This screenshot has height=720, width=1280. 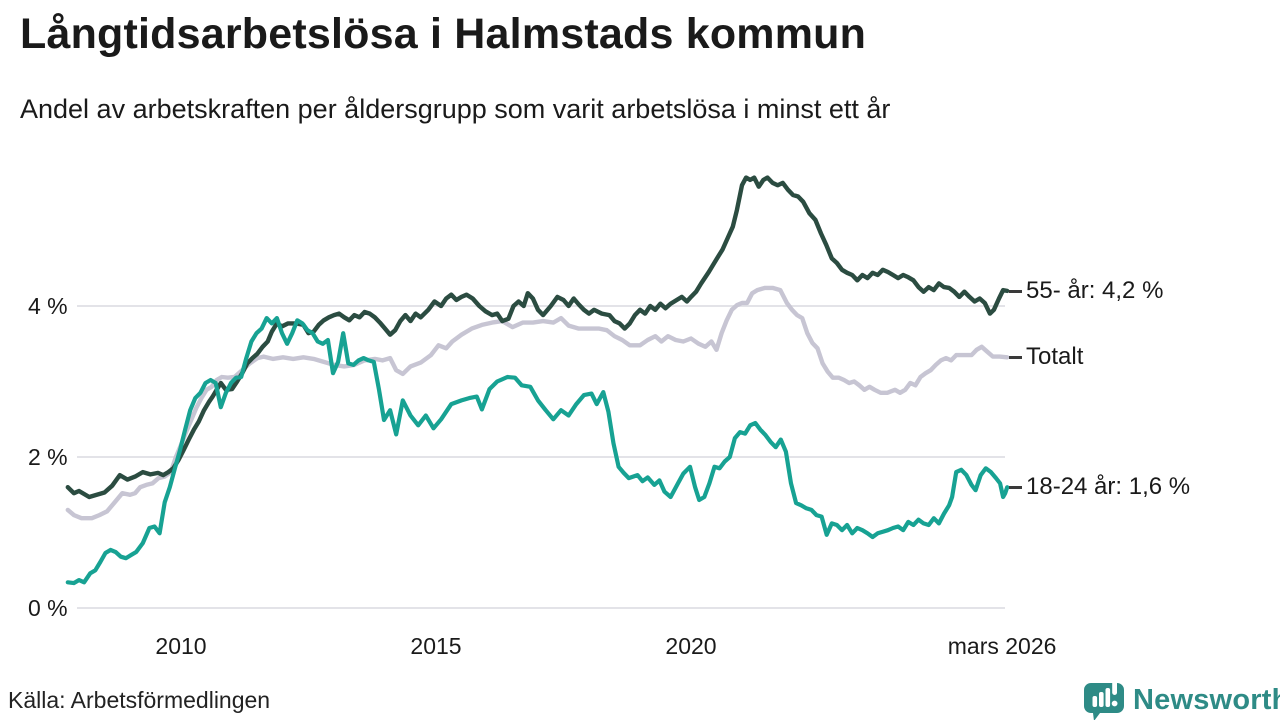 What do you see at coordinates (1104, 700) in the screenshot?
I see `newsworthy-bubble-chart-icon` at bounding box center [1104, 700].